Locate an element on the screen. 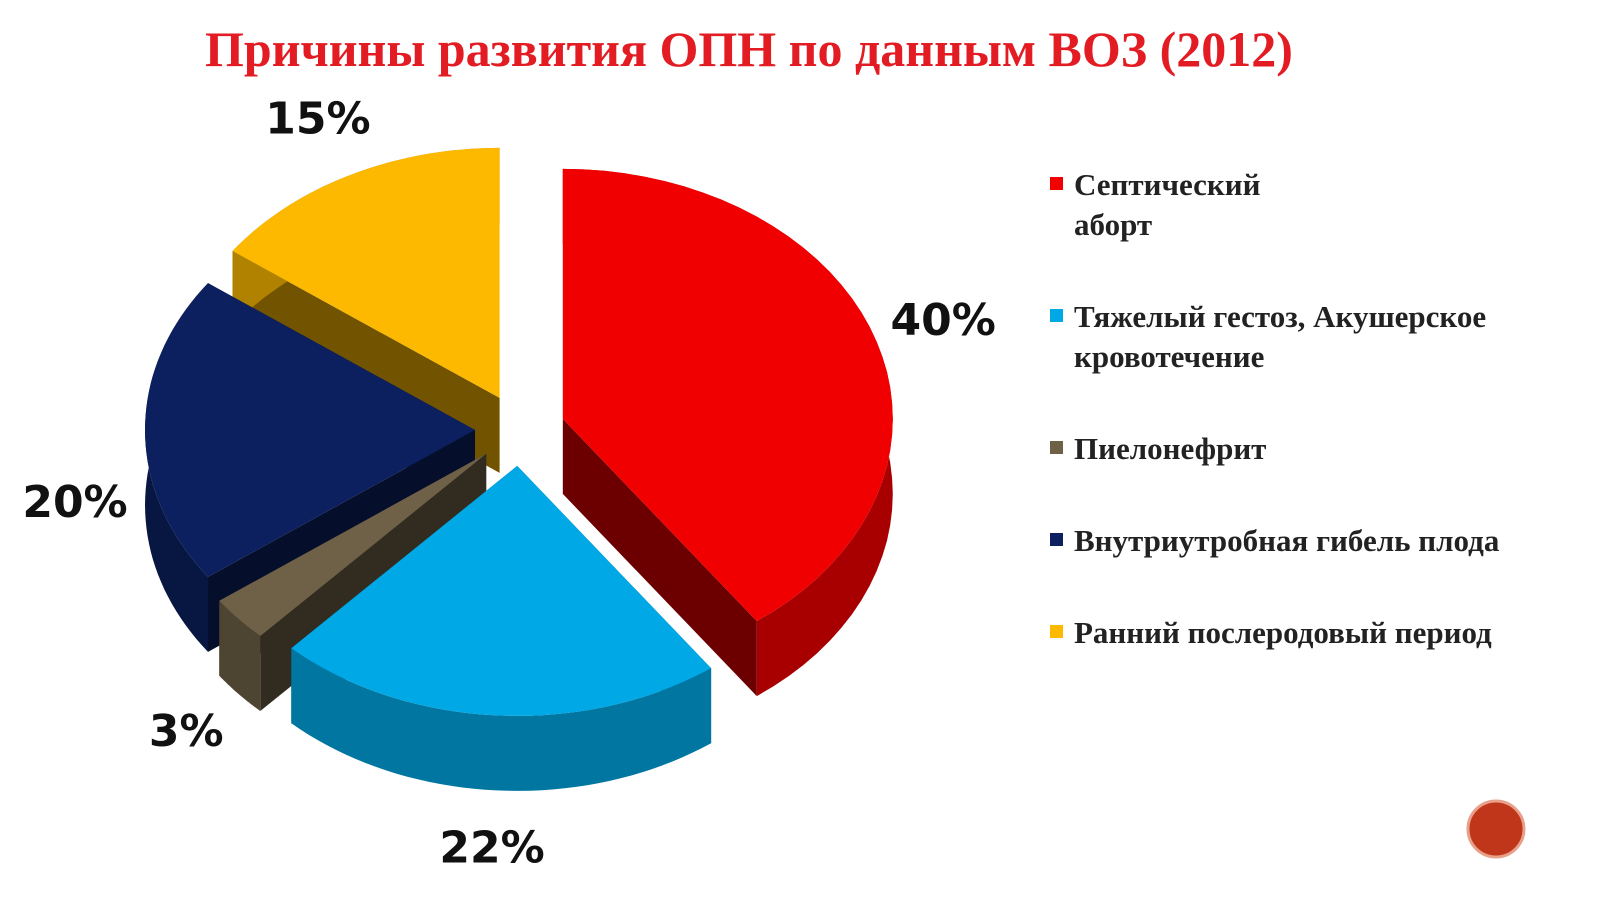  data-label: 20% is located at coordinates (74, 502).